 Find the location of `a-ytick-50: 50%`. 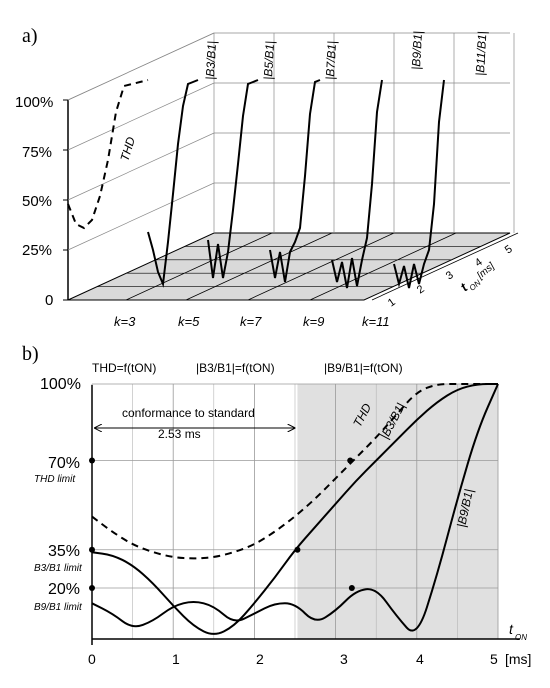

a-ytick-50: 50% is located at coordinates (37, 201).